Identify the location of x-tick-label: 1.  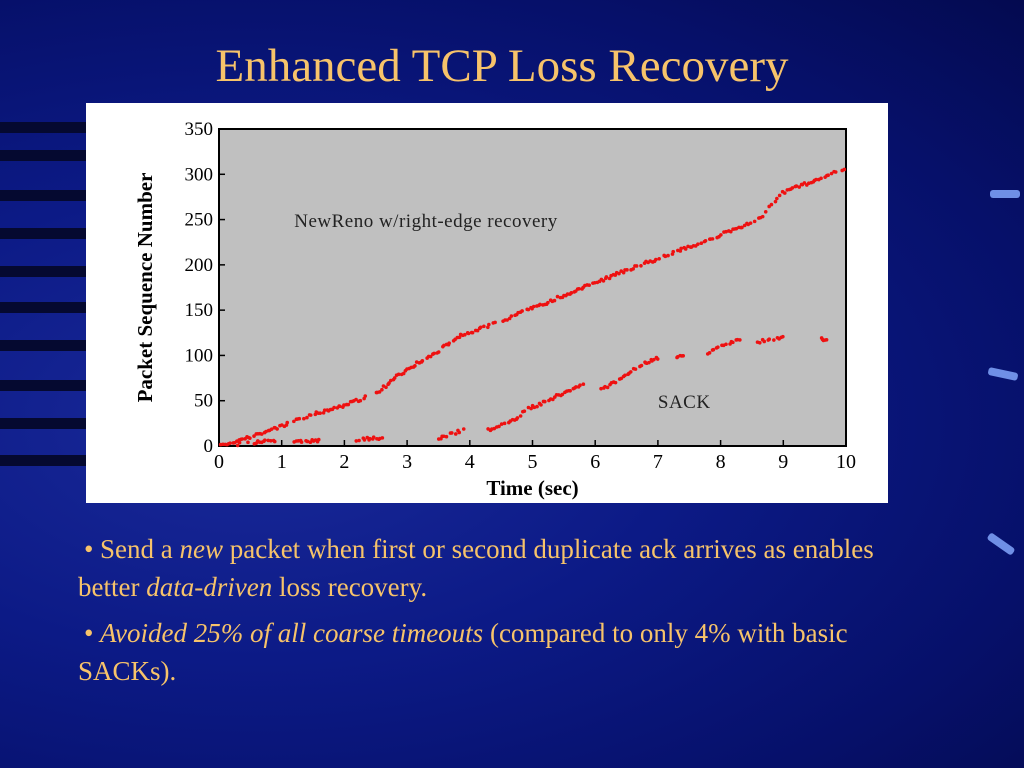
(282, 462).